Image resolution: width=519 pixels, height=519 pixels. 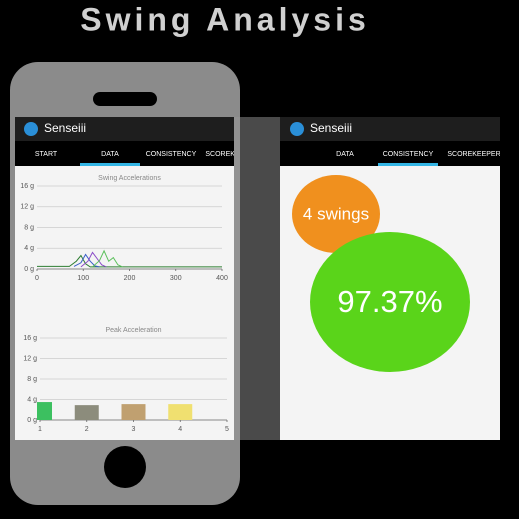 What do you see at coordinates (130, 278) in the screenshot?
I see `x-tick-label: 200` at bounding box center [130, 278].